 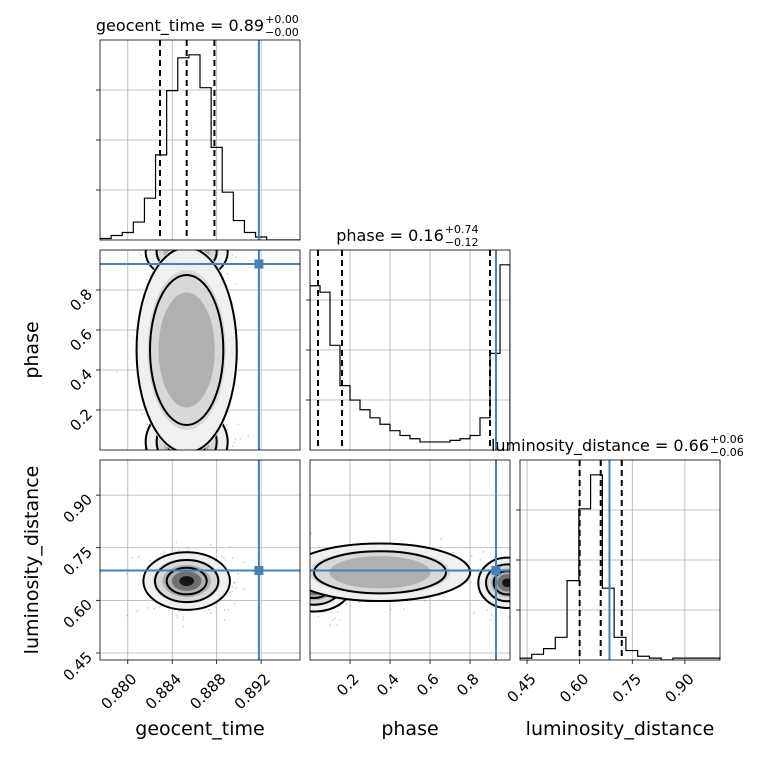 I want to click on density-level, so click(x=187, y=581).